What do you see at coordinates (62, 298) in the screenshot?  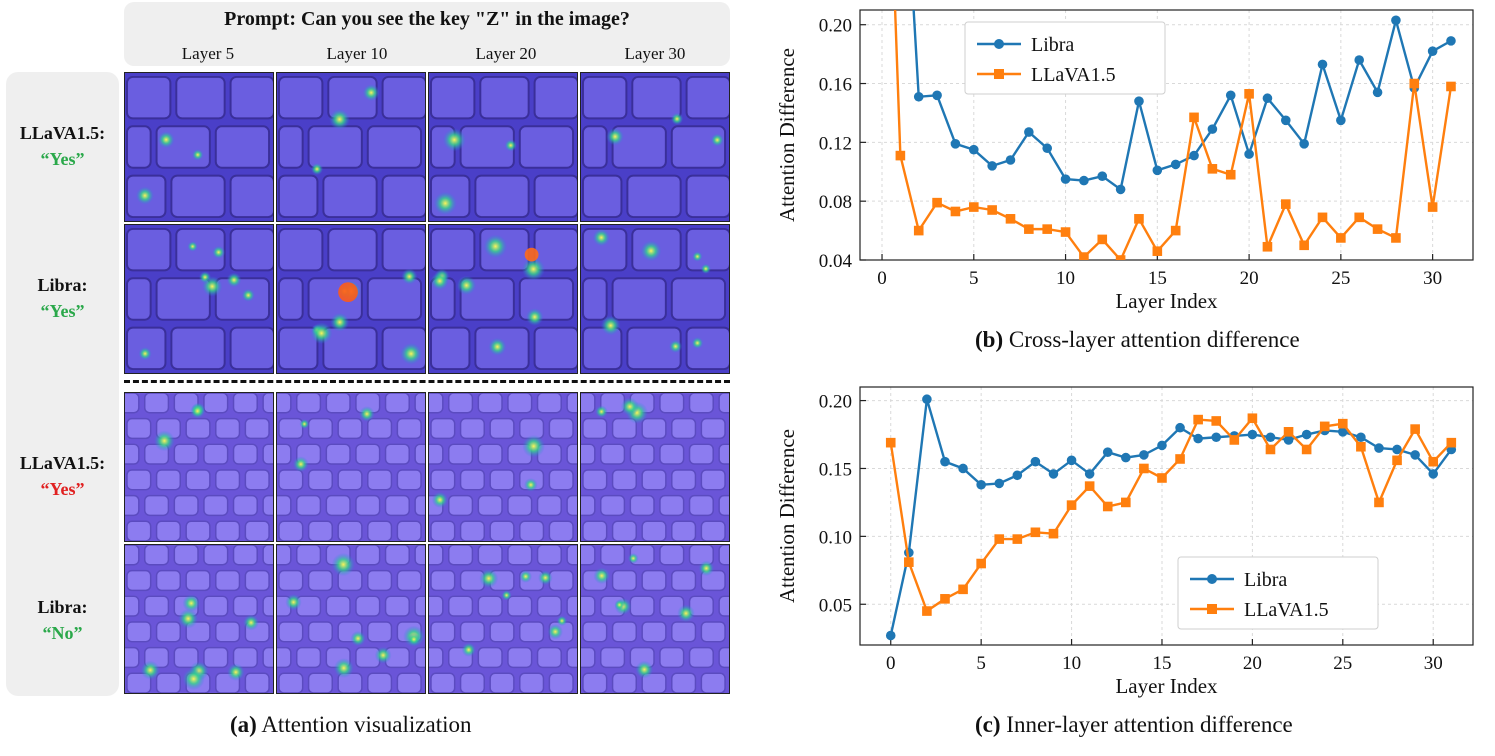 I see `row-label-libra-keyboard1: Libra: “Yes”` at bounding box center [62, 298].